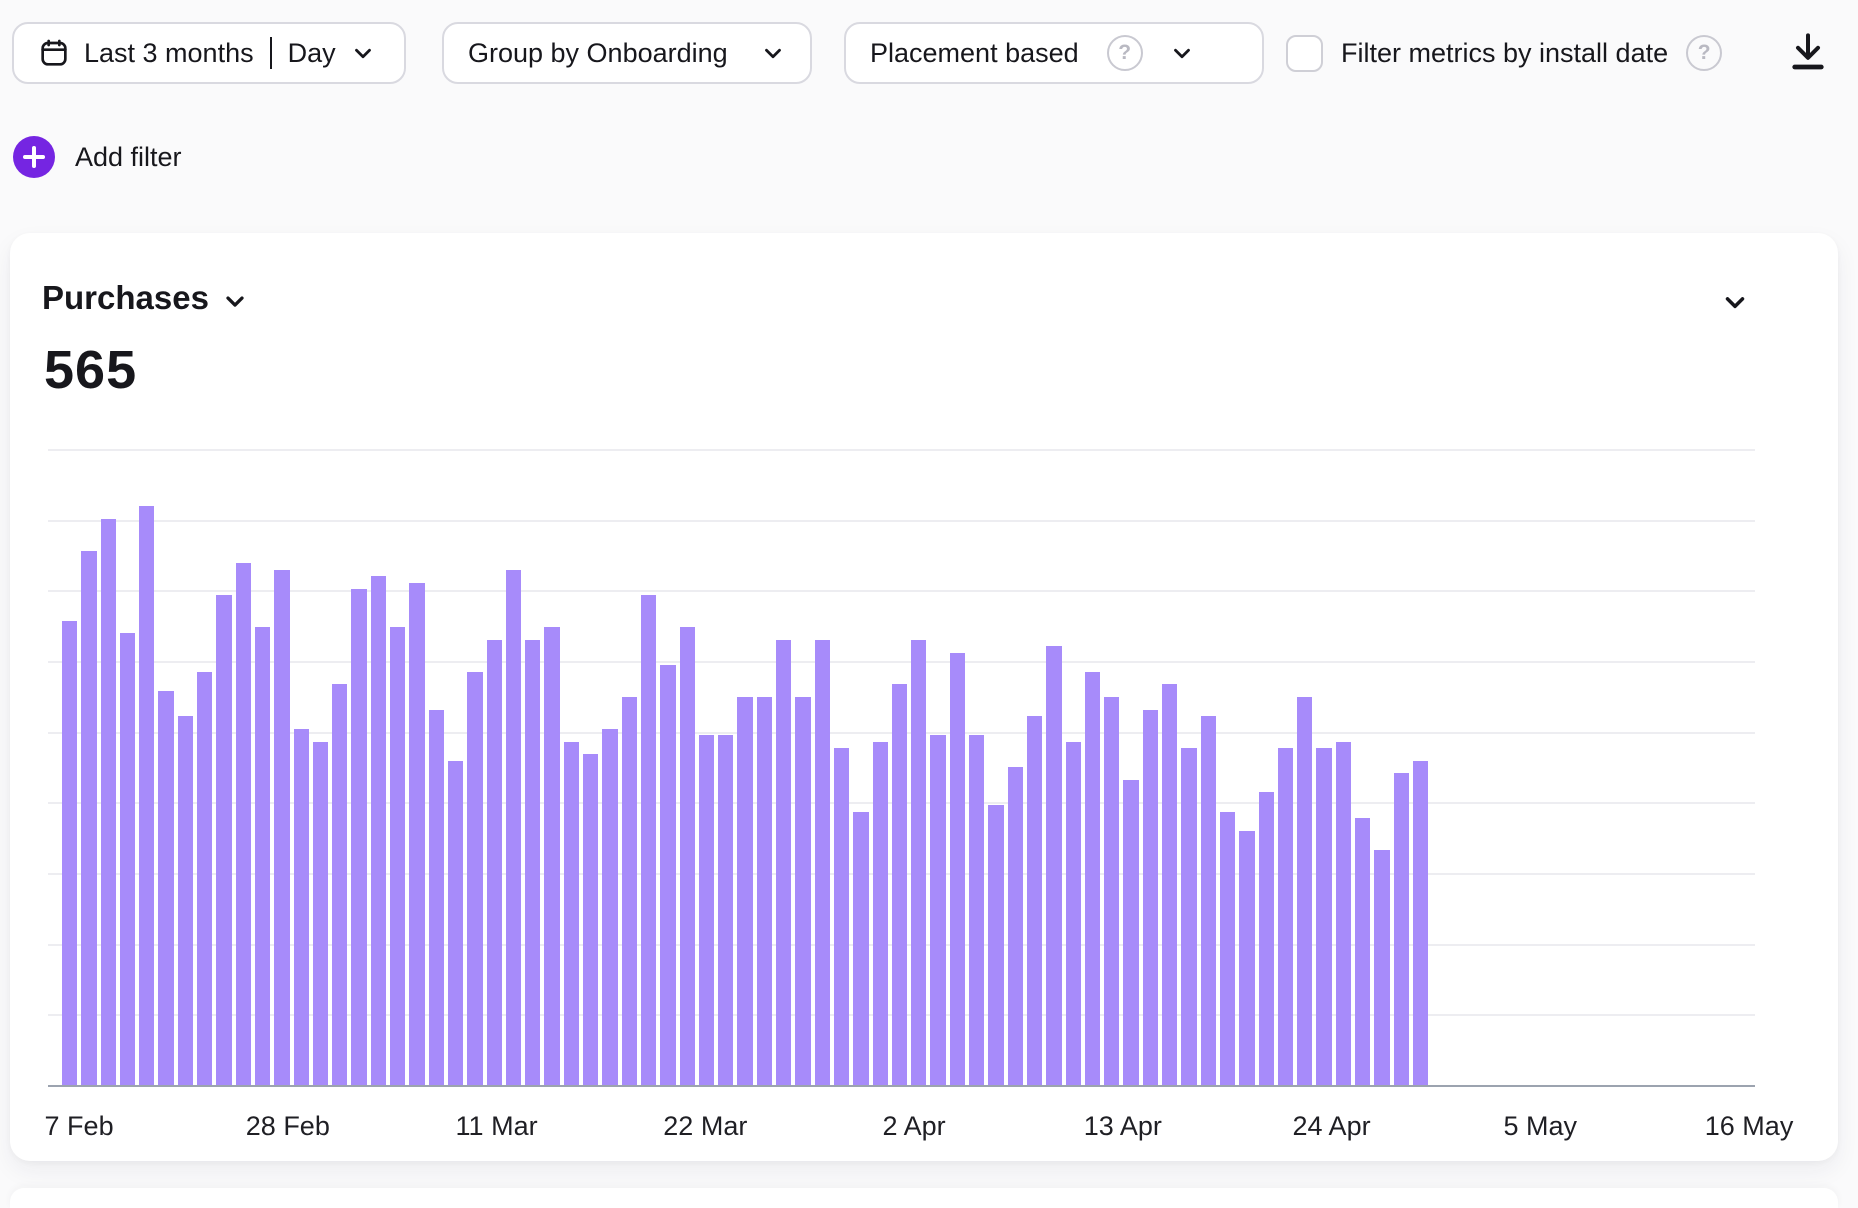  Describe the element at coordinates (128, 156) in the screenshot. I see `add-filter-label: Add filter` at that location.